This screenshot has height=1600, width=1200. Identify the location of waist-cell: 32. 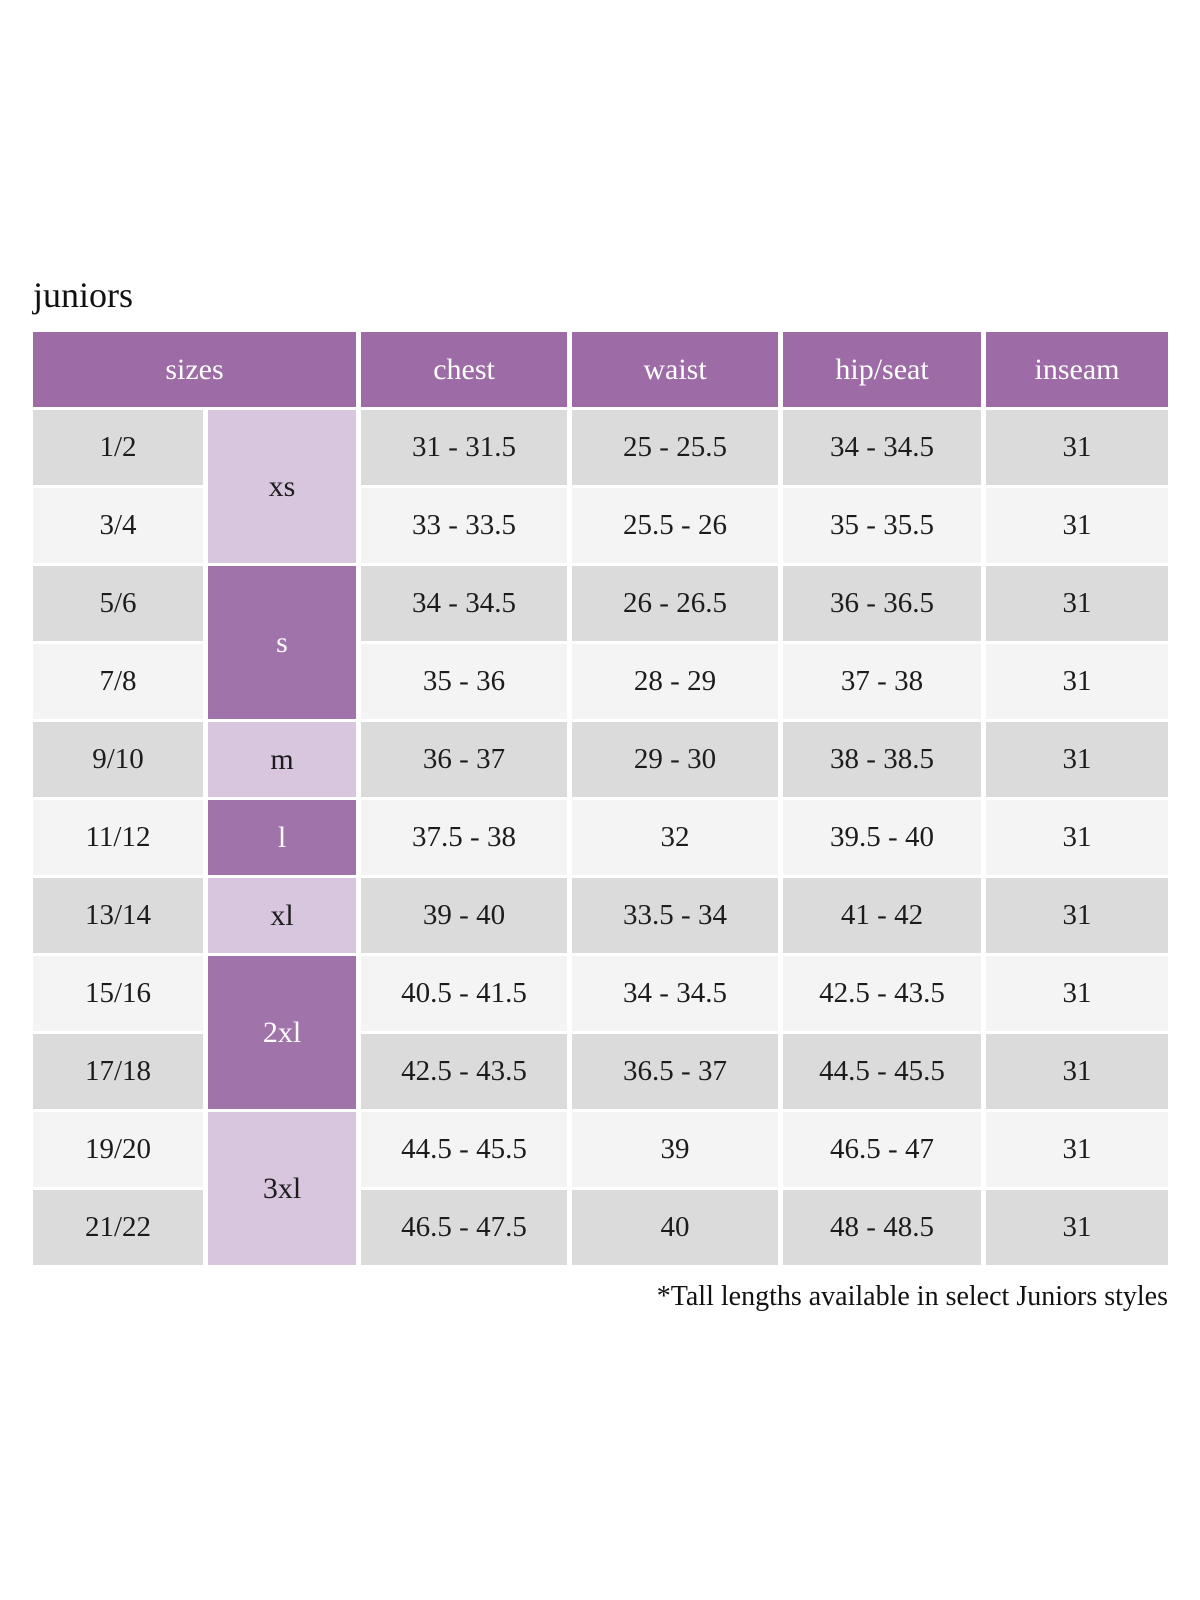
(675, 837).